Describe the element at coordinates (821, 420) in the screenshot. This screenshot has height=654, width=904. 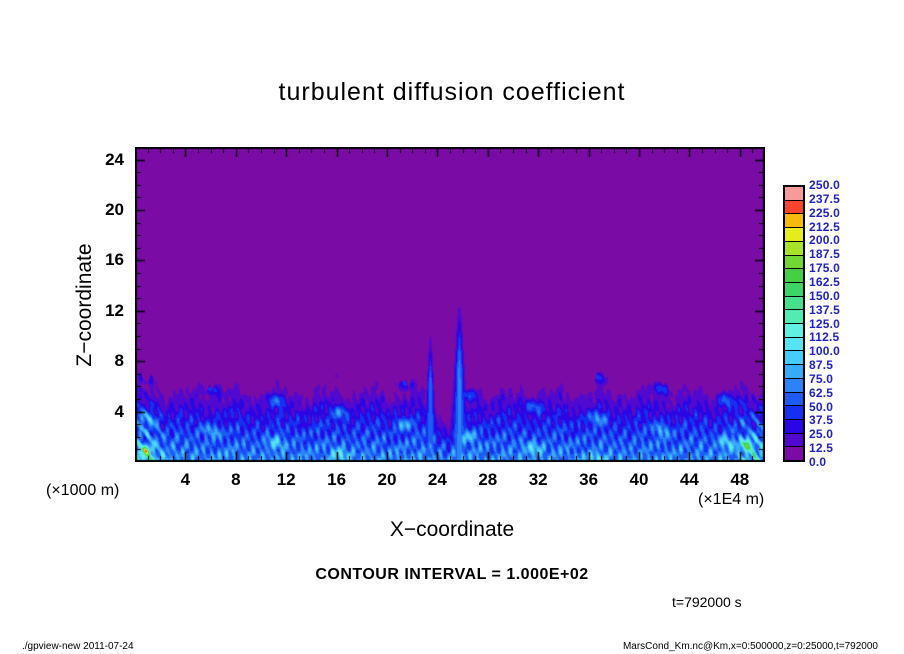
I see `colorbar-tick-label: 37.5` at that location.